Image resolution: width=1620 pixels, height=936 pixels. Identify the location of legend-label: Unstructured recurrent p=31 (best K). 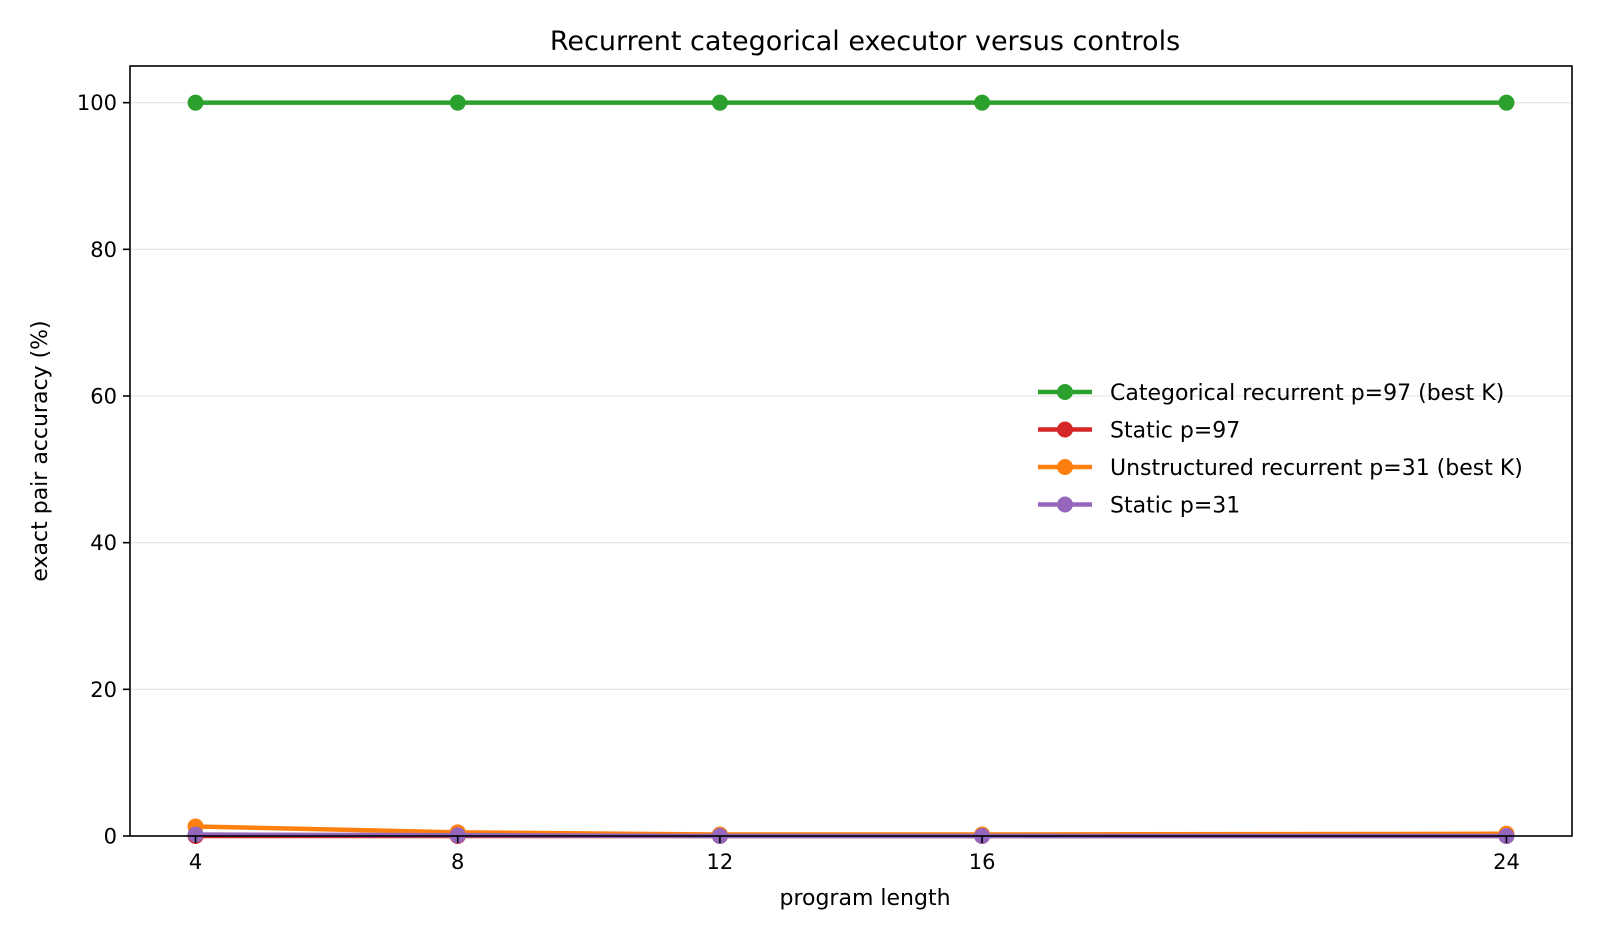
(1316, 468).